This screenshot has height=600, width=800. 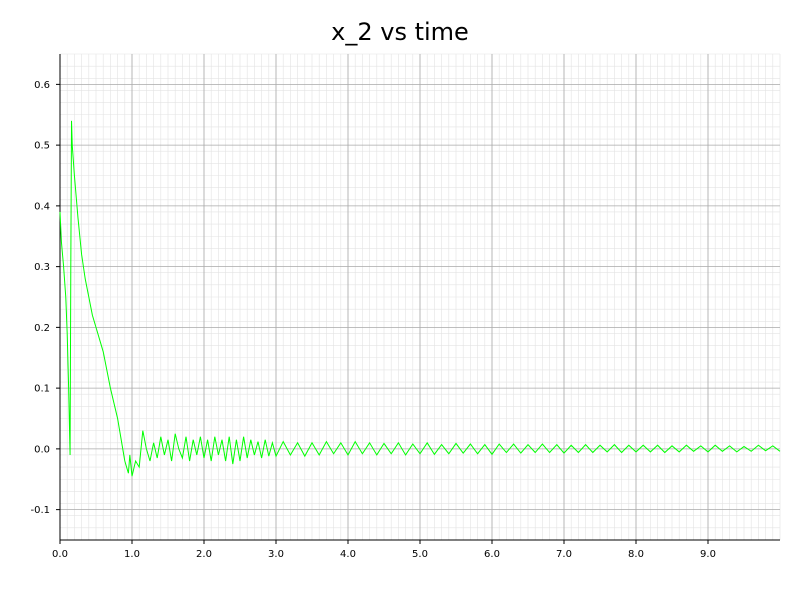 I want to click on chart-title: x_2 vs time, so click(x=400, y=32).